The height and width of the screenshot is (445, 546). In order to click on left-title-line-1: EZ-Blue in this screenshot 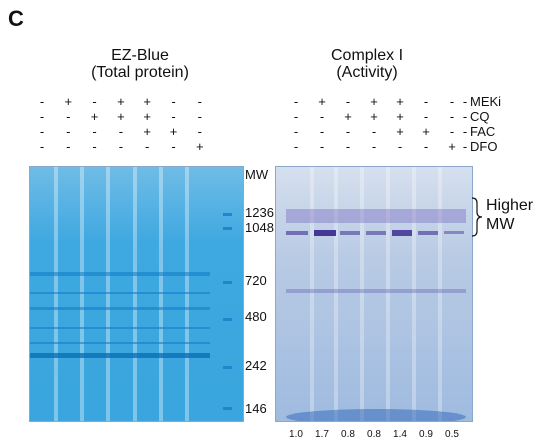, I will do `click(140, 55)`.